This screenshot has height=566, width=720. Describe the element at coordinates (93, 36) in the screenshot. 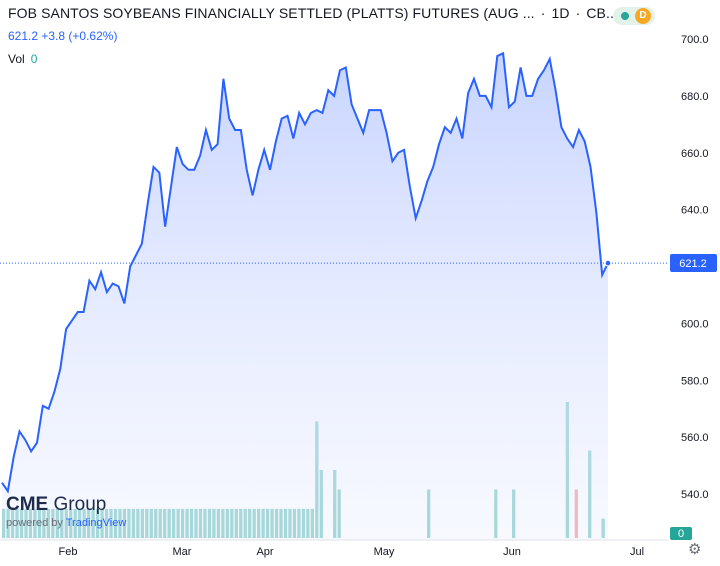

I see `price-change-percent: (+0.62%)` at that location.